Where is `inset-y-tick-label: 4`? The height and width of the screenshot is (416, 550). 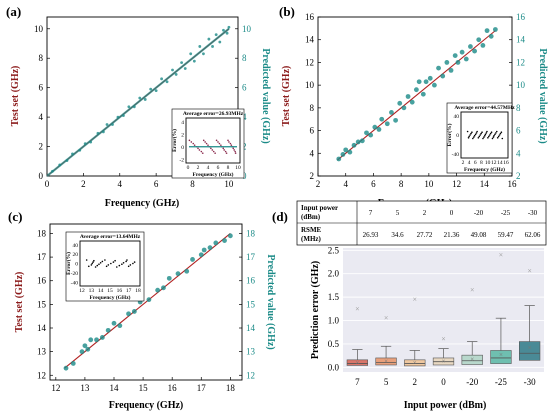
inset-y-tick-label: 4 is located at coordinates (182, 123).